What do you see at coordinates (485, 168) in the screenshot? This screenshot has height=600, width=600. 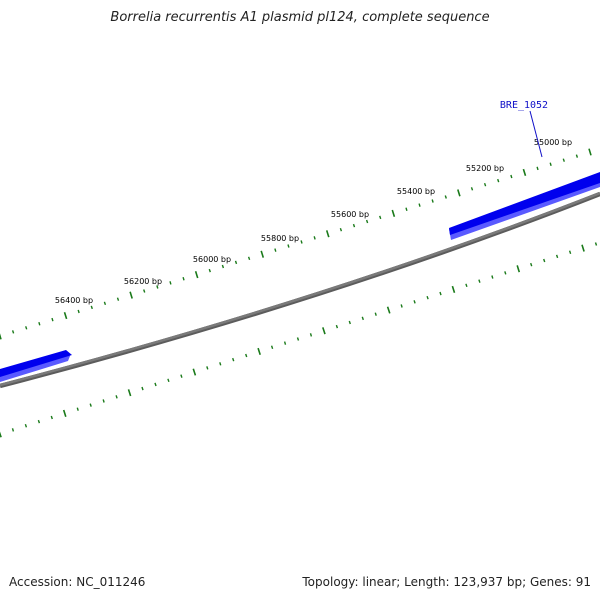 I see `ruler-label: 55200 bp` at bounding box center [485, 168].